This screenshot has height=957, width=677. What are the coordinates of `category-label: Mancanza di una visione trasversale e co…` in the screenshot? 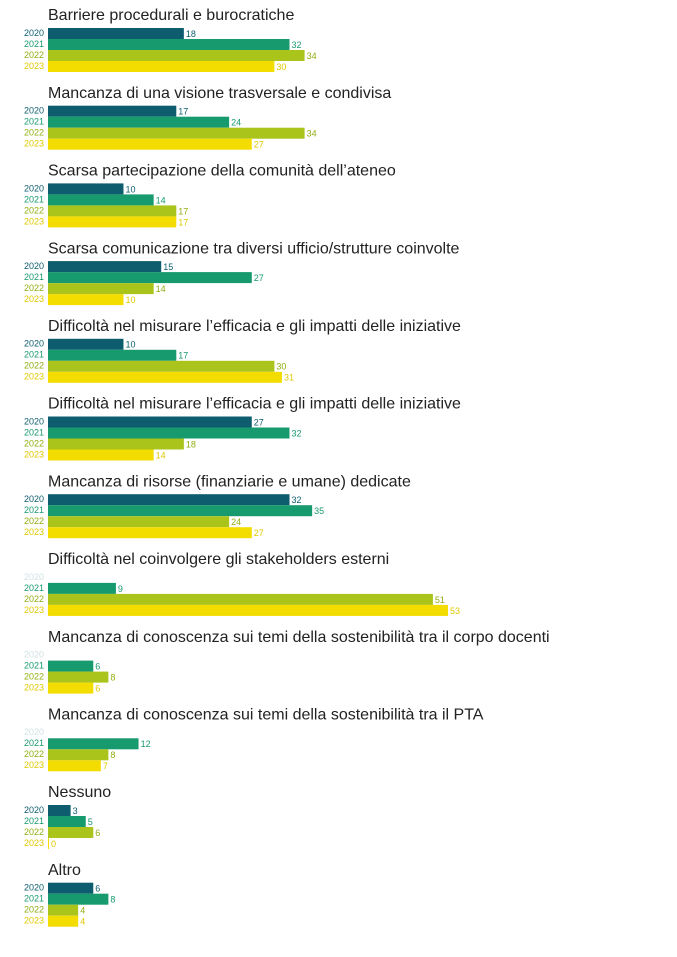 It's located at (219, 93).